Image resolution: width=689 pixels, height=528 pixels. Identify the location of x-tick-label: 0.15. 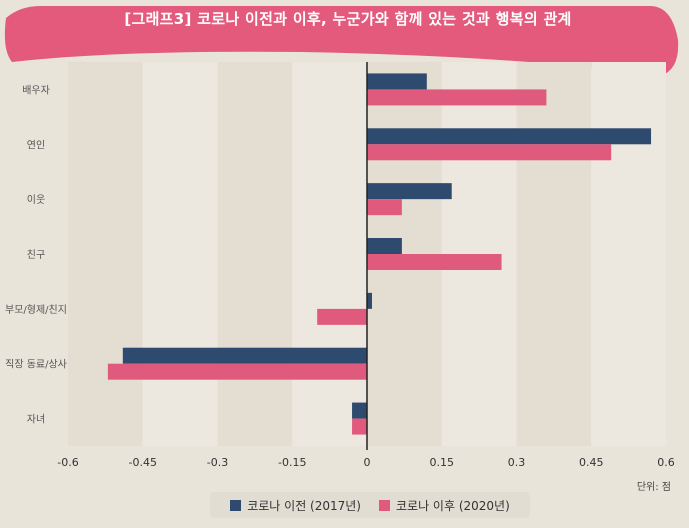
(442, 462).